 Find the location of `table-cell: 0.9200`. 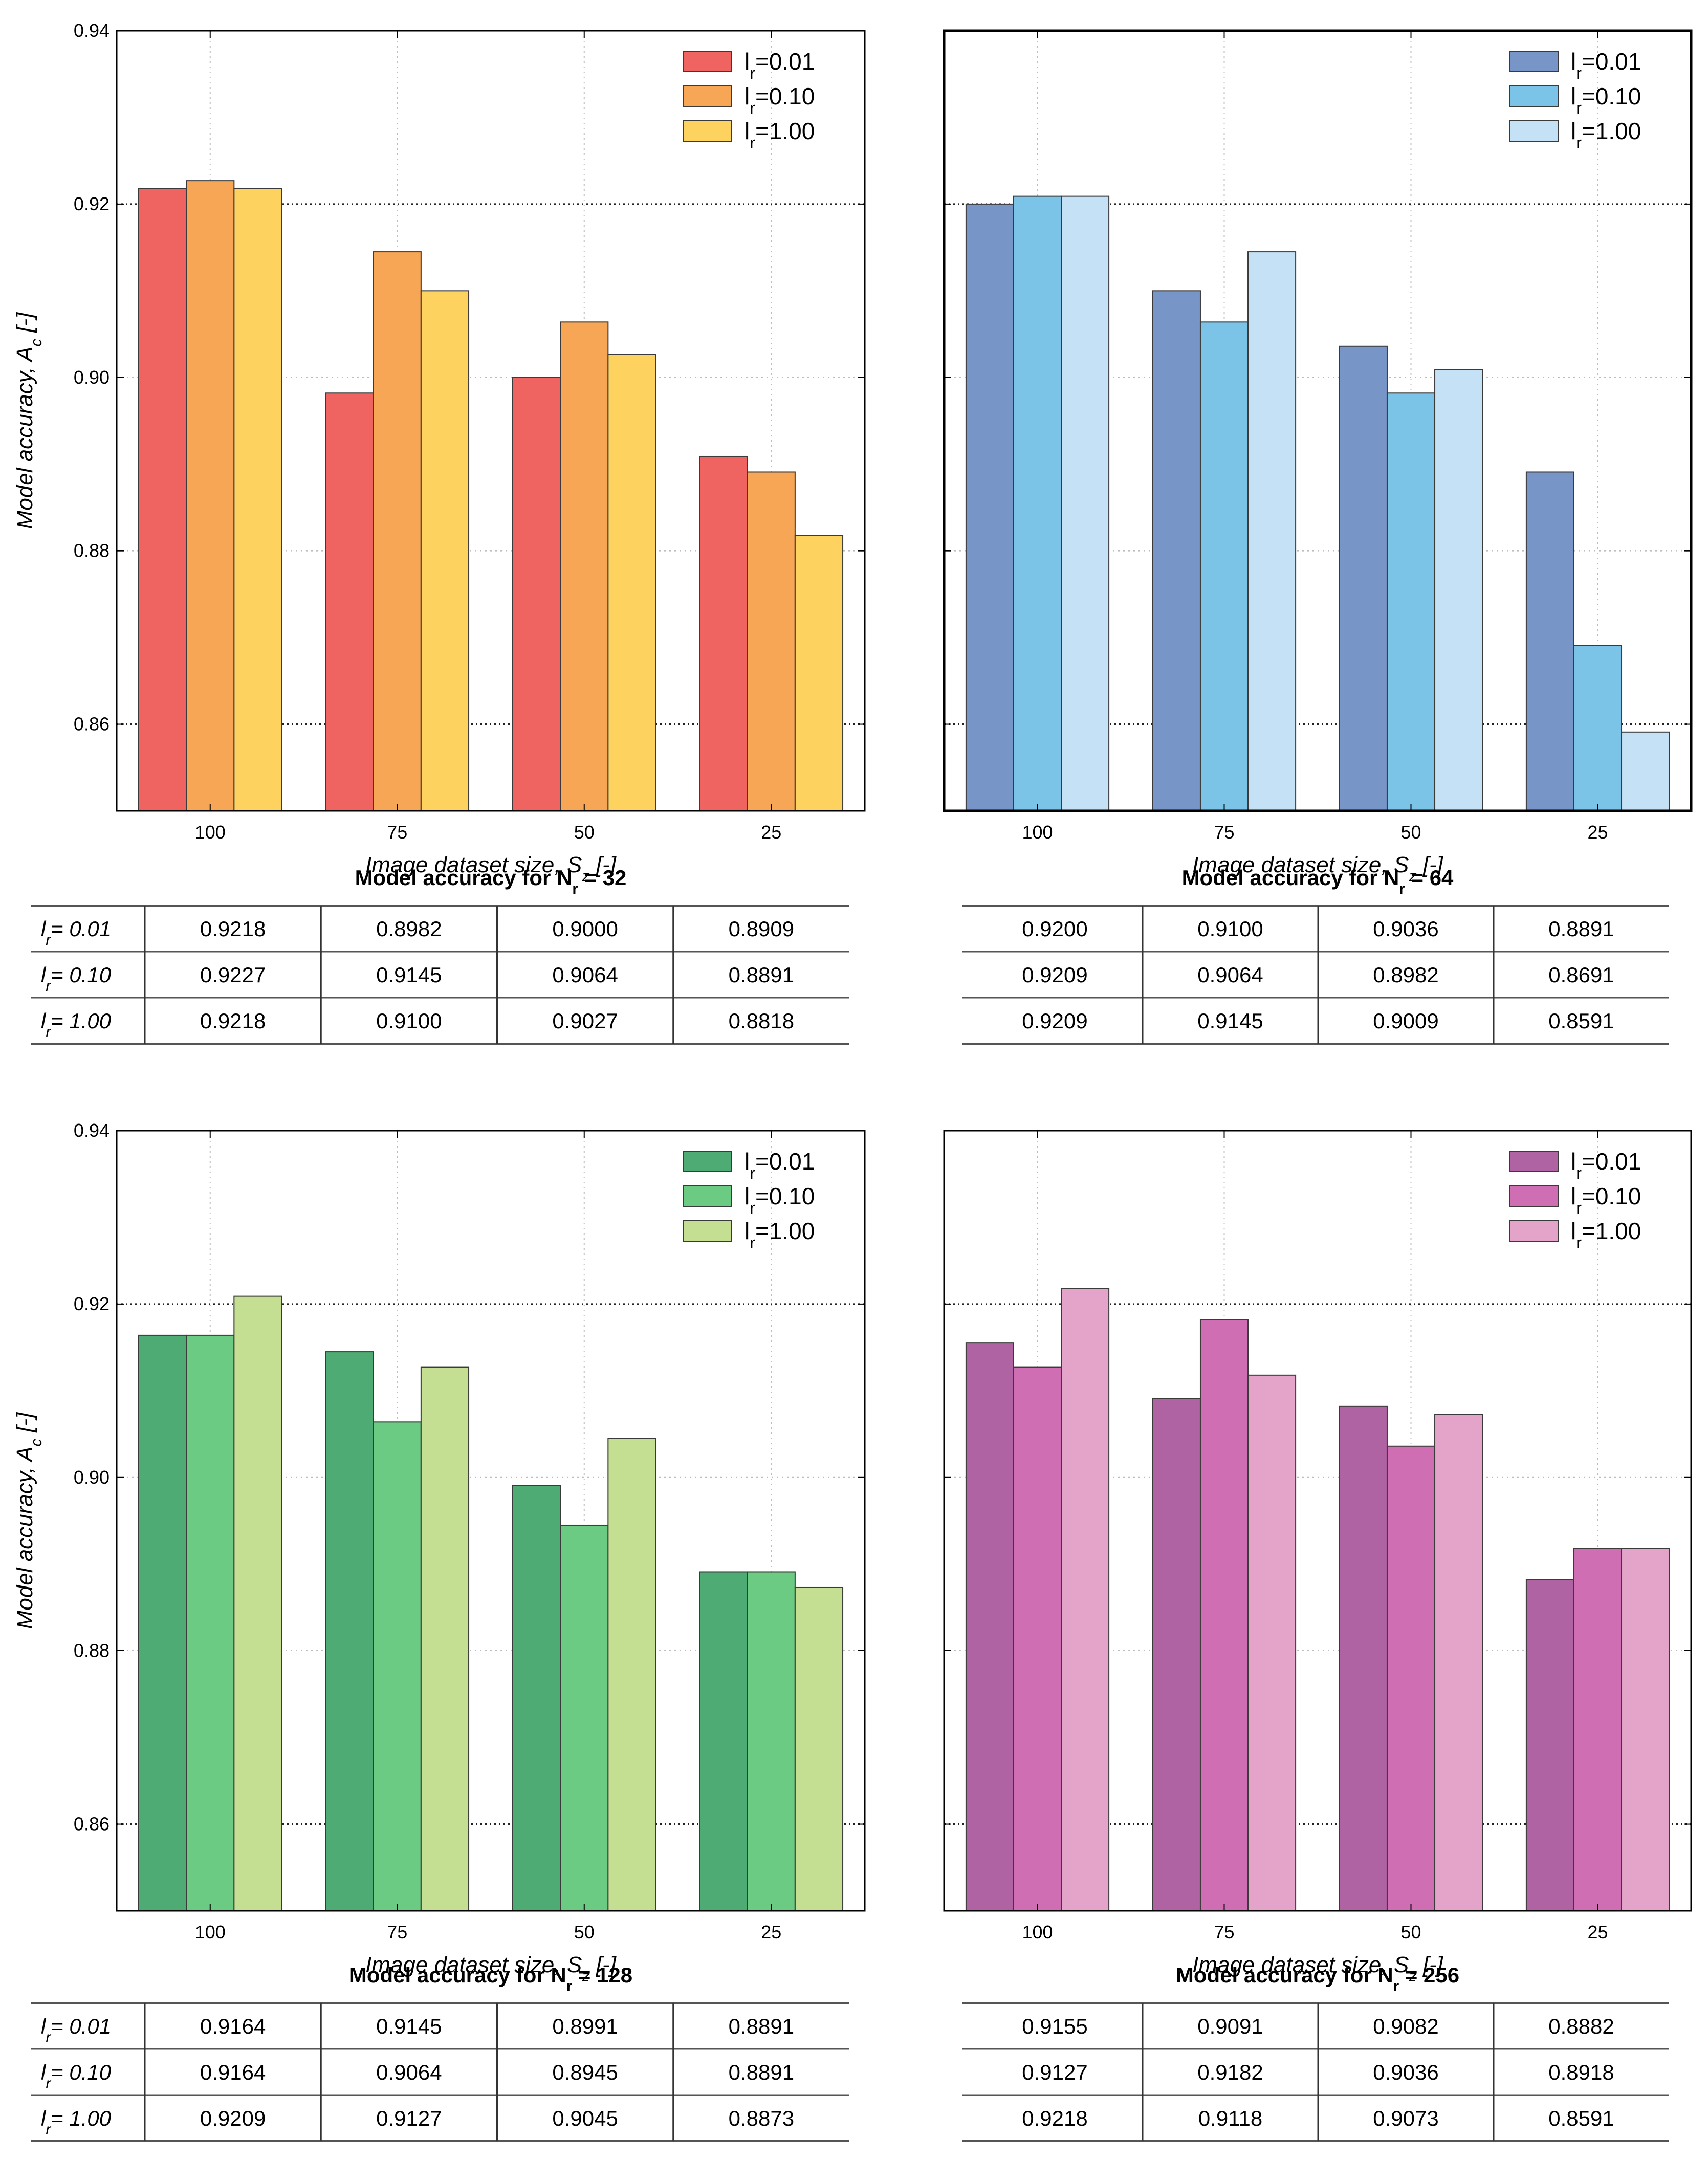

table-cell: 0.9200 is located at coordinates (1054, 929).